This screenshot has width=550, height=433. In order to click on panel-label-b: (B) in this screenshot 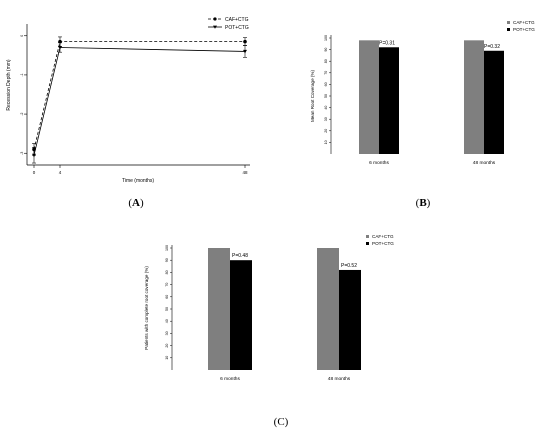, I will do `click(423, 203)`.